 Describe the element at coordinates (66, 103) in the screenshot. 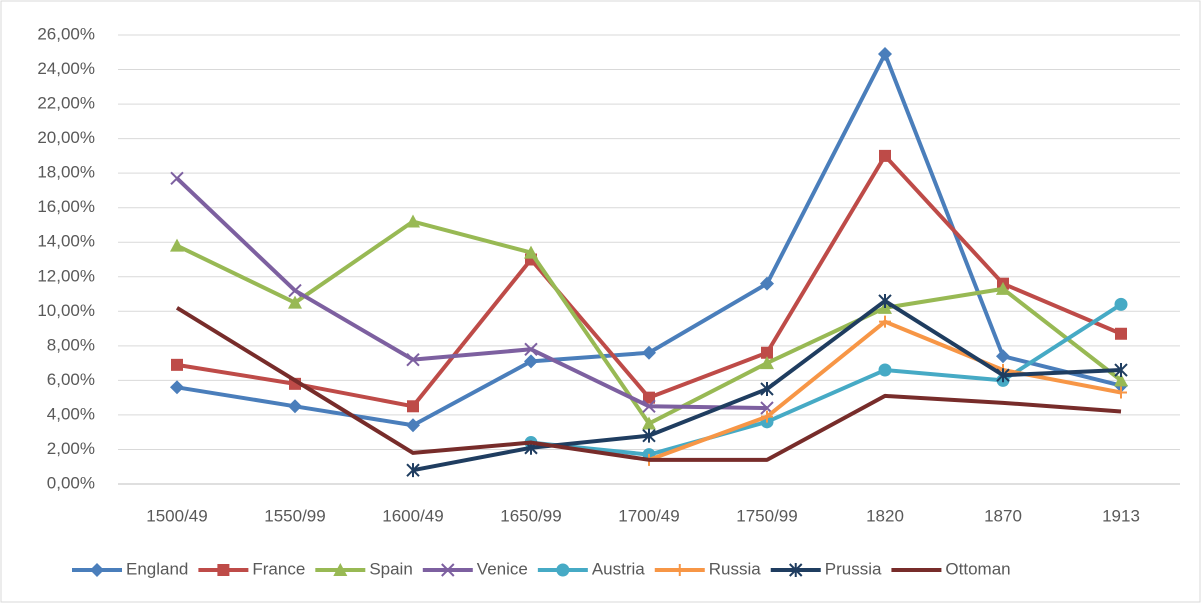

I see `y-tick-label: 22,00%` at that location.